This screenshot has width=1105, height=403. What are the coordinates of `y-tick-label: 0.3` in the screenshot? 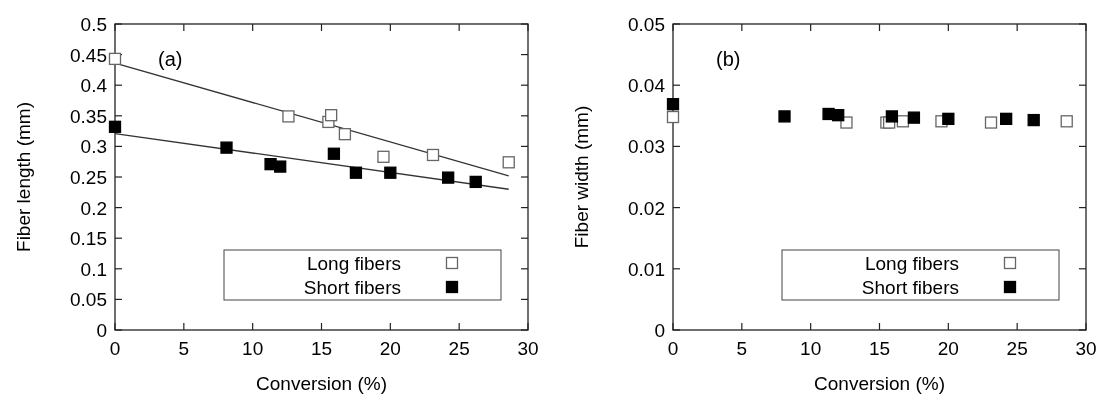 It's located at (93, 147).